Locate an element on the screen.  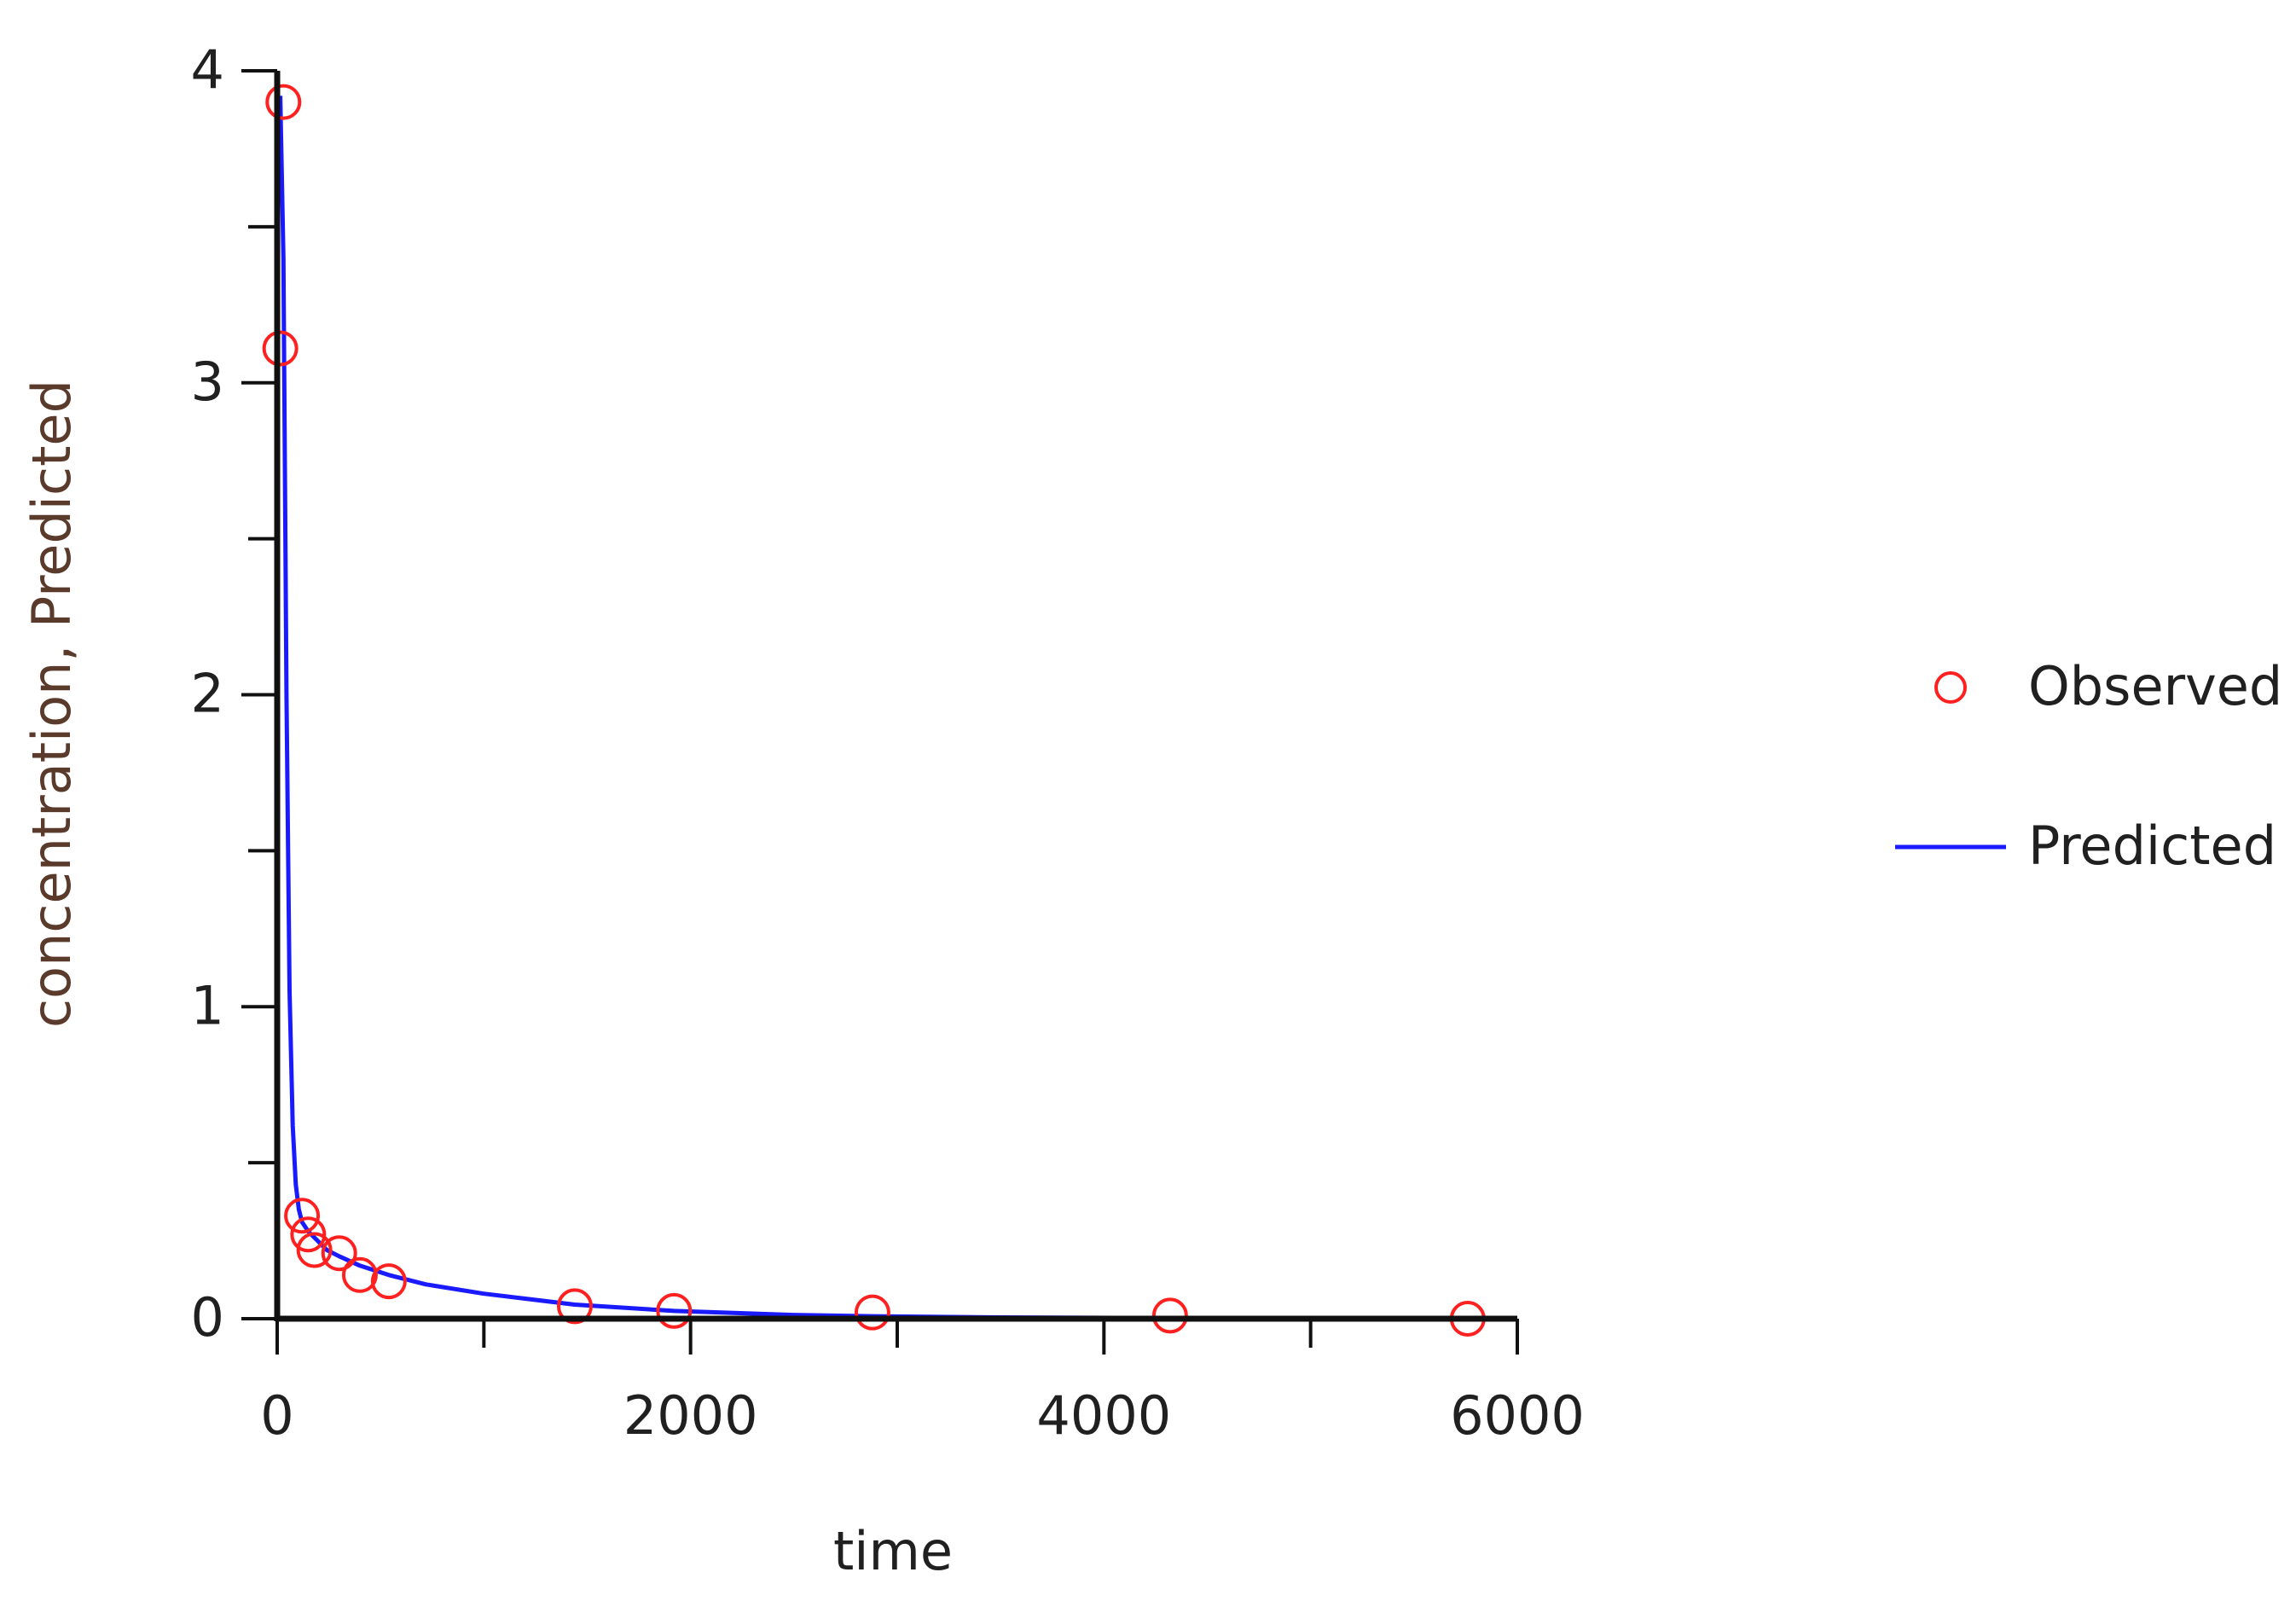
legend-observed-label: Observed is located at coordinates (2155, 686).